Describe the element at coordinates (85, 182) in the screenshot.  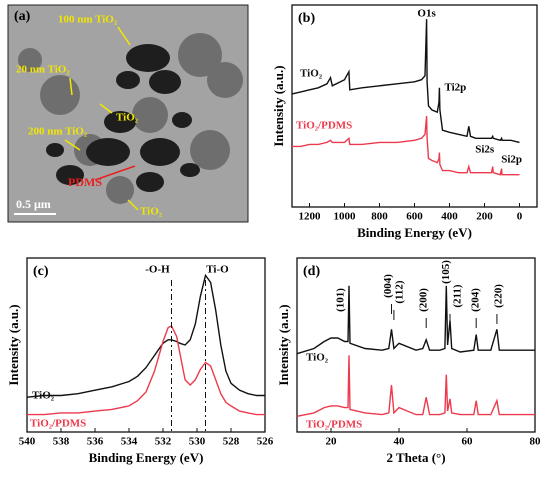
I see `image-label: PDMS` at that location.